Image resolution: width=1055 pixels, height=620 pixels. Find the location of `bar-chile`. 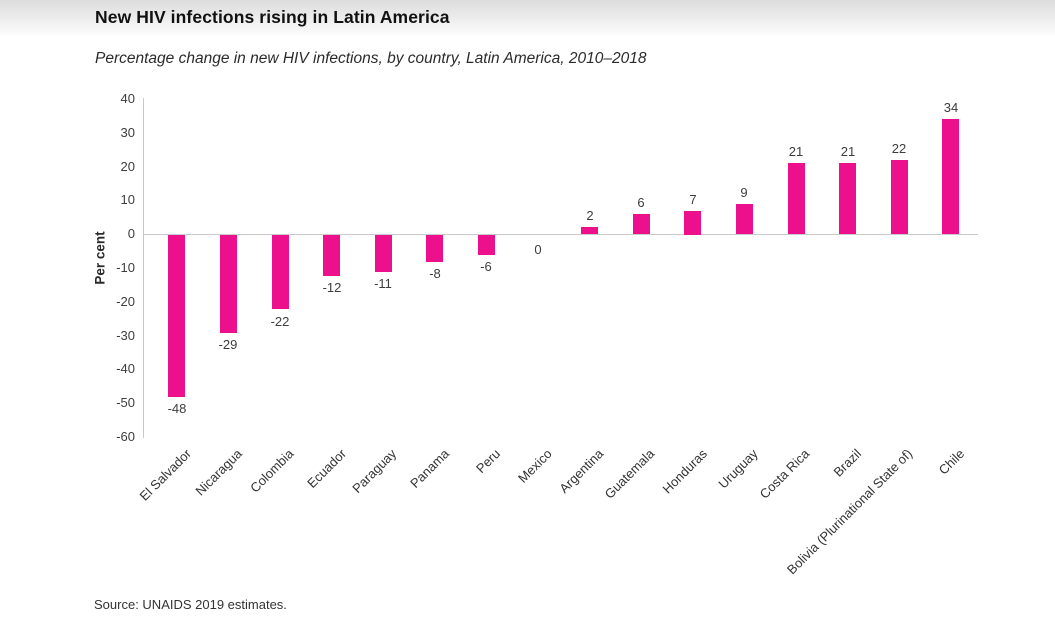

bar-chile is located at coordinates (950, 176).